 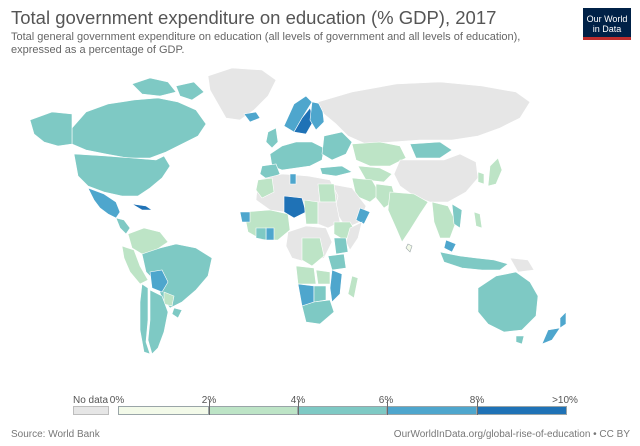 What do you see at coordinates (436, 178) in the screenshot?
I see `region-china` at bounding box center [436, 178].